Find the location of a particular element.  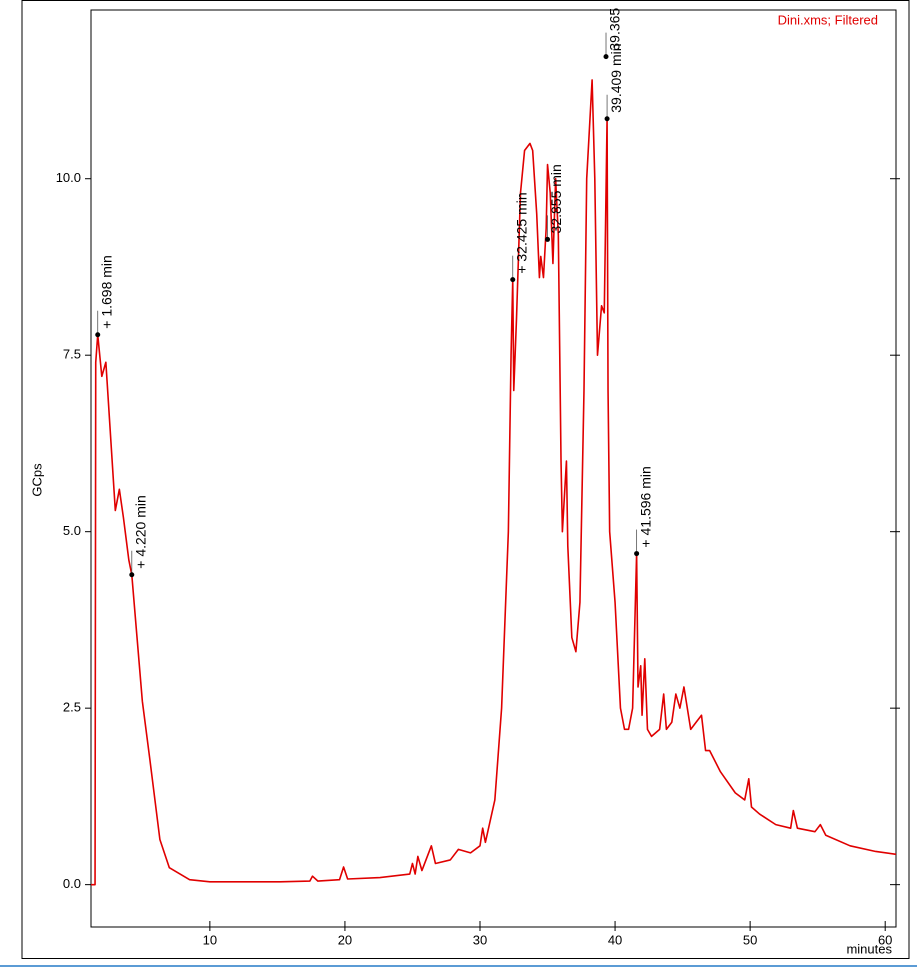

annotation-label: + 32.425 min is located at coordinates (521, 232).